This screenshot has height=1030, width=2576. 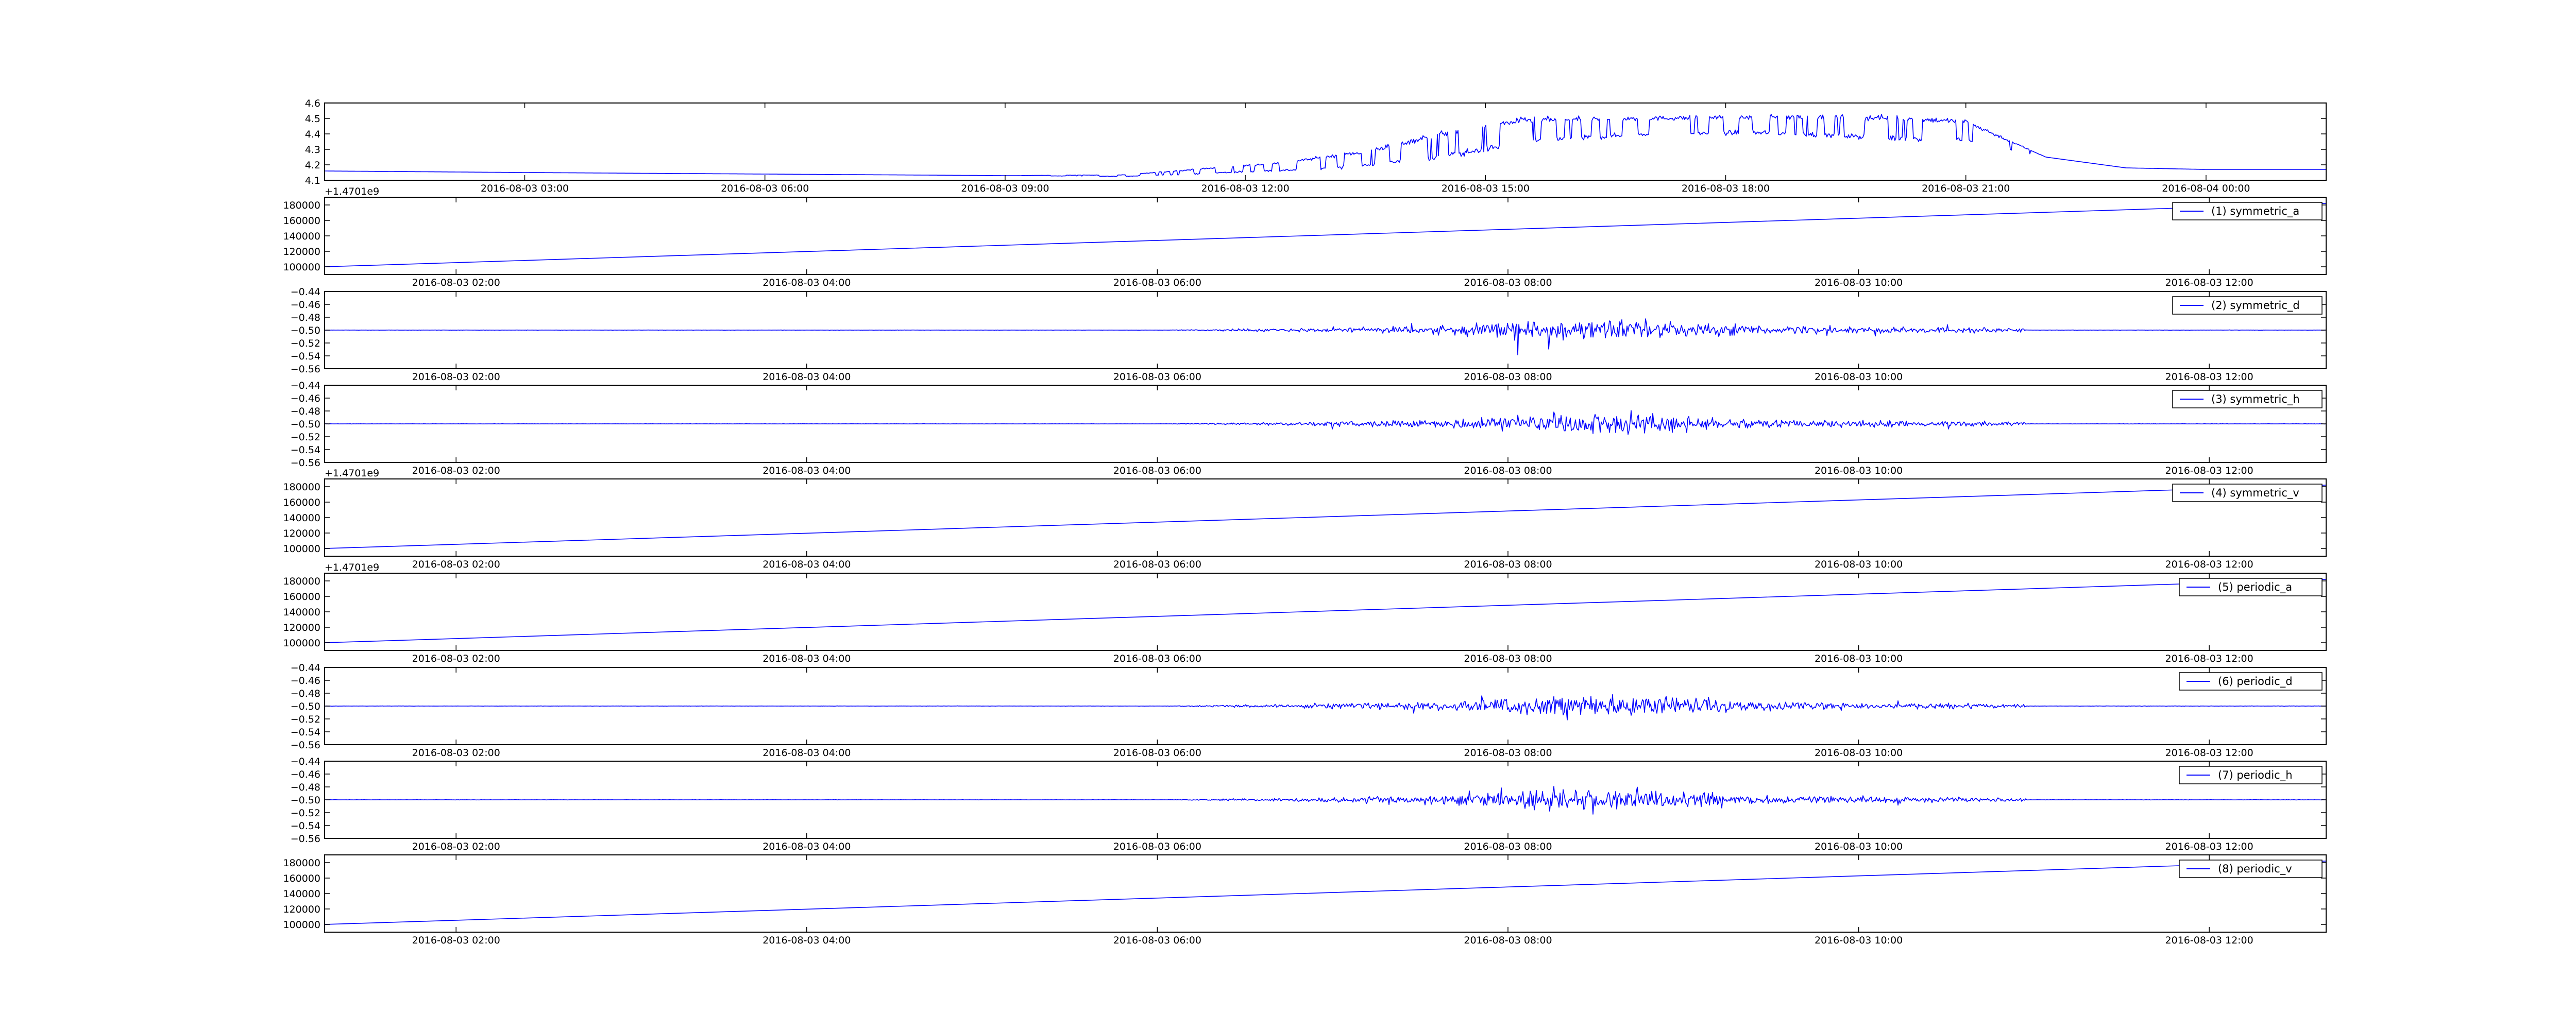 What do you see at coordinates (2255, 869) in the screenshot?
I see `legend-label: (8) periodic_v` at bounding box center [2255, 869].